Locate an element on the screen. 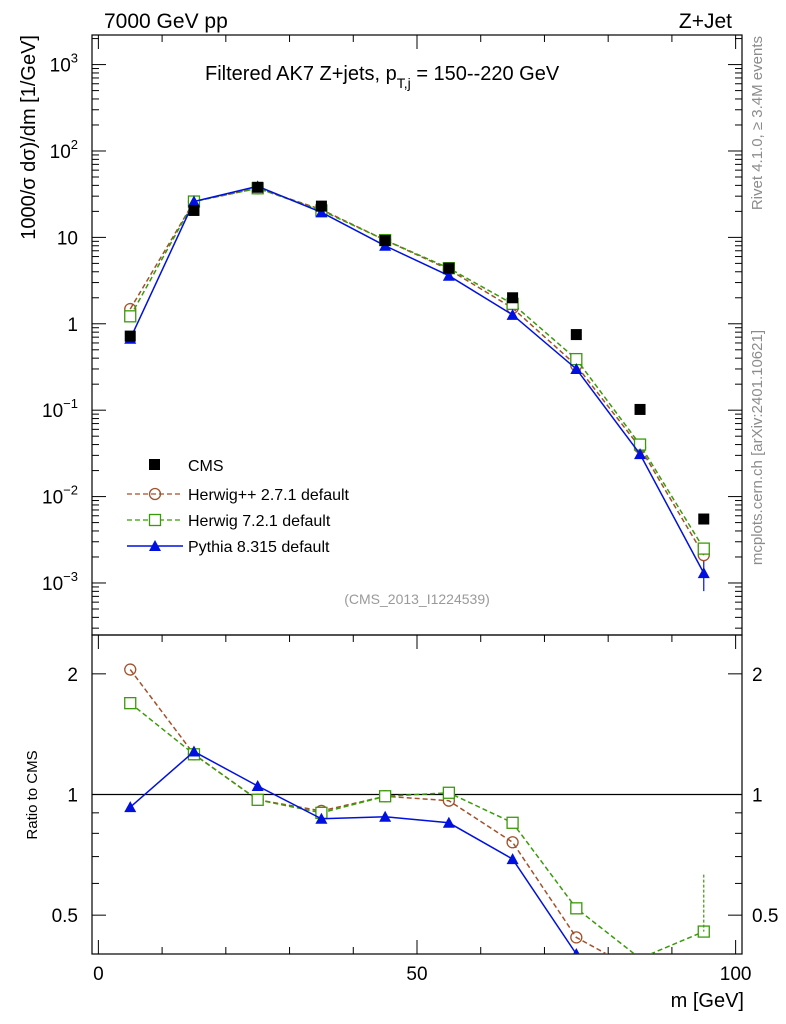 This screenshot has width=786, height=1024. main-y-tick-label: 10⁻³ is located at coordinates (60, 582).